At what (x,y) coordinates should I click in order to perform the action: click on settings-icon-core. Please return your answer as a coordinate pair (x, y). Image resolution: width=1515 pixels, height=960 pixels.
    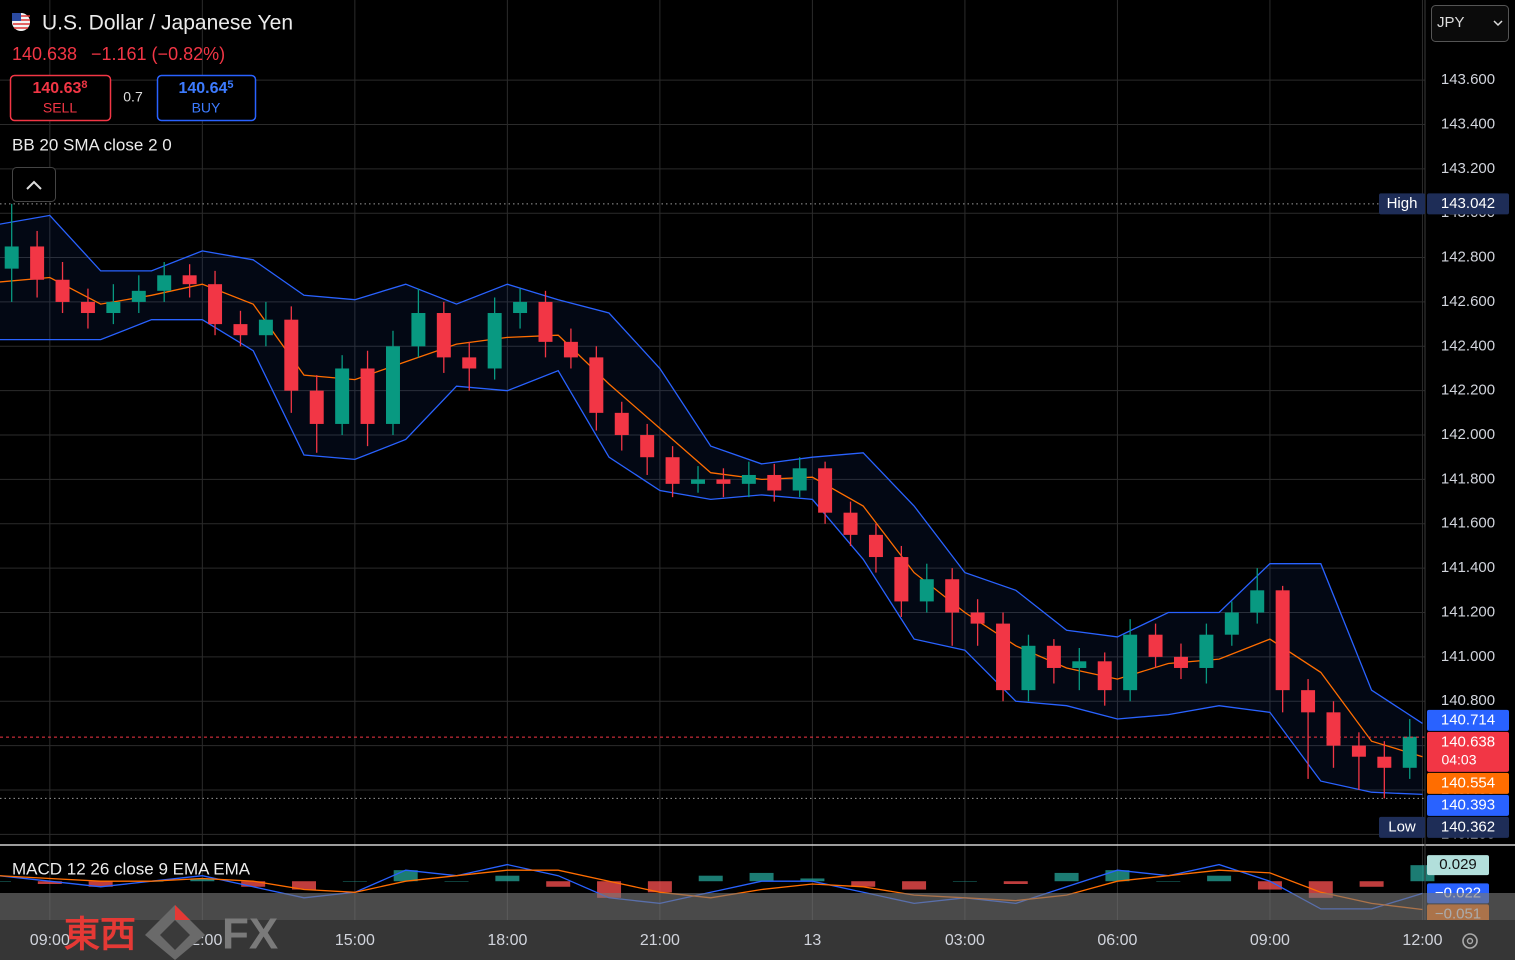
    Looking at the image, I should click on (1470, 941).